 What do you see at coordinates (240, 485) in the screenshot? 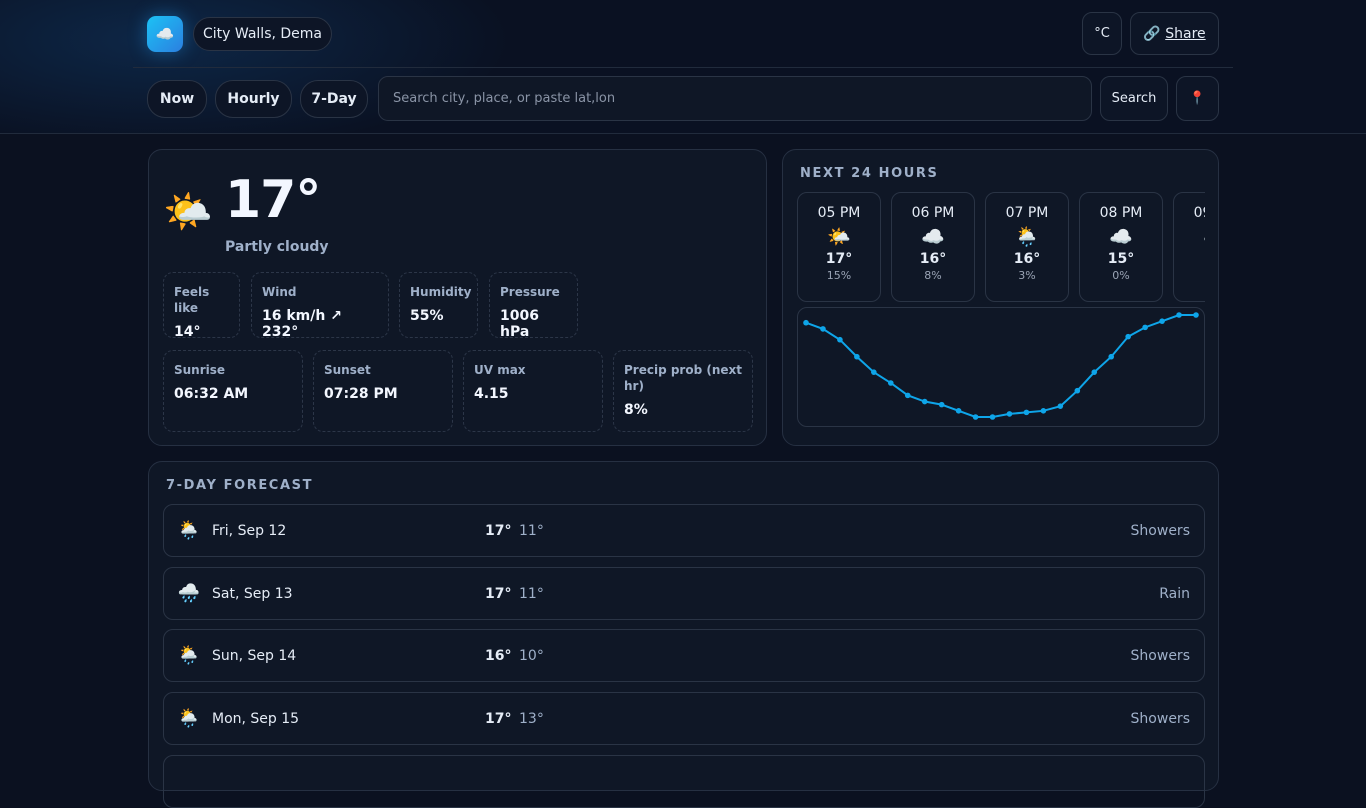
I see `daily-title: 7-DAY FORECAST` at bounding box center [240, 485].